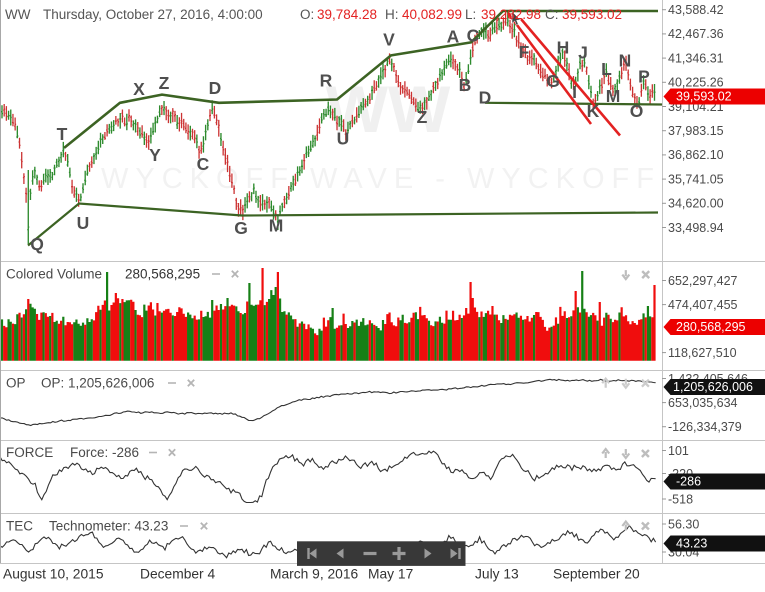 This screenshot has width=765, height=592. What do you see at coordinates (691, 544) in the screenshot?
I see `svg-text: 43.23` at bounding box center [691, 544].